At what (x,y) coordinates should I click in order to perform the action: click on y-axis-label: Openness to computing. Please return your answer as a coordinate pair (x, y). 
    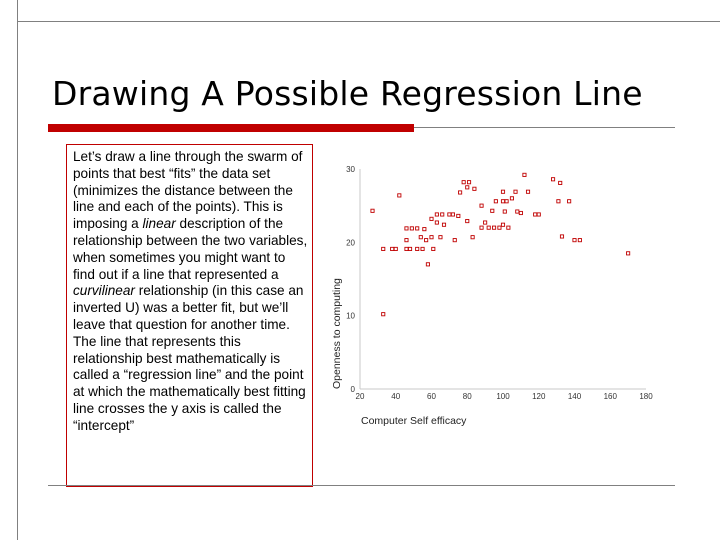
    Looking at the image, I should click on (337, 333).